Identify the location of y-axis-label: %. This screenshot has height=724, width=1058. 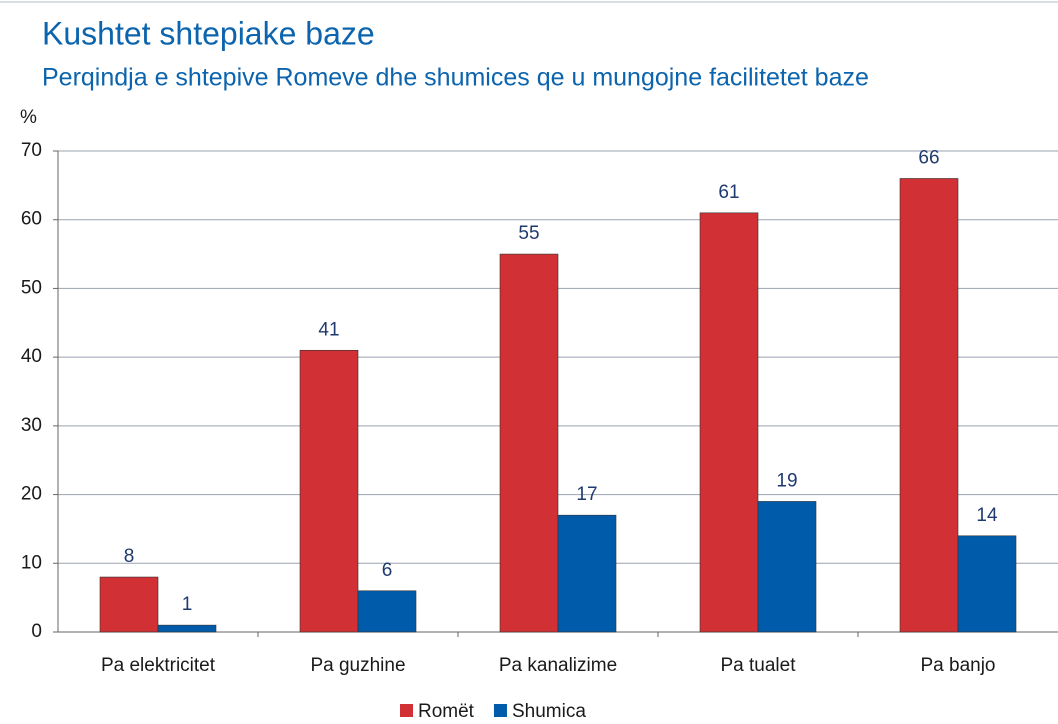
(28, 117).